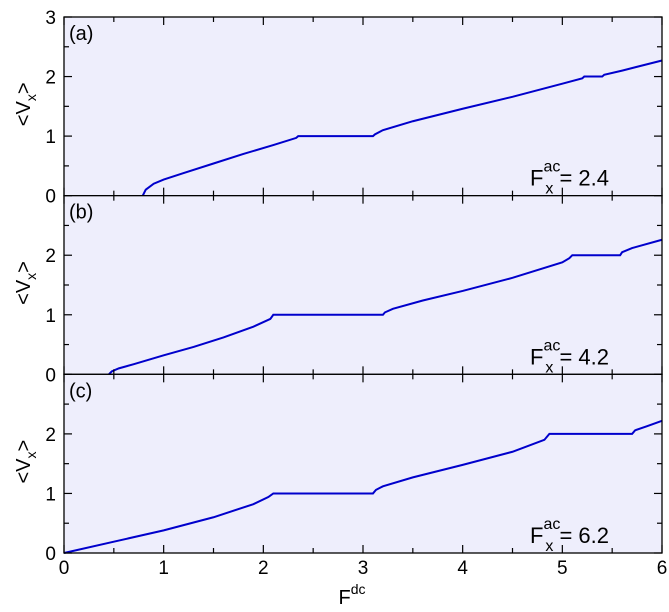 The image size is (669, 612). What do you see at coordinates (80, 391) in the screenshot?
I see `panel-3-label: (c)` at bounding box center [80, 391].